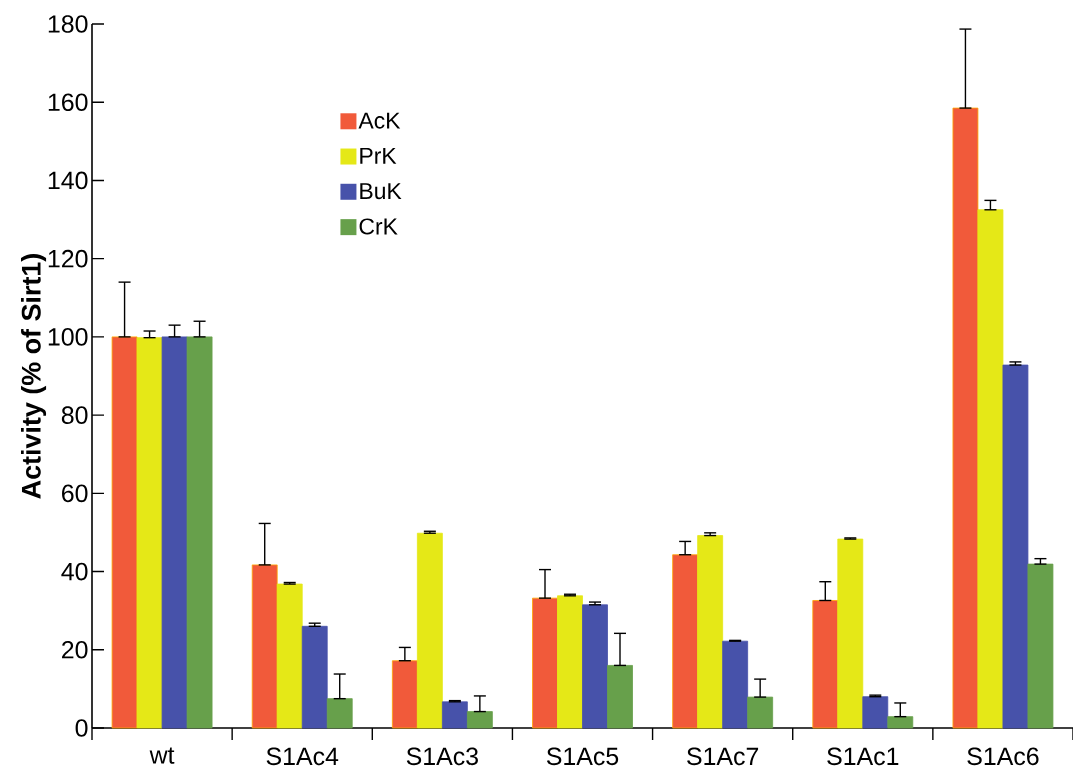  Describe the element at coordinates (378, 155) in the screenshot. I see `legend-label: PrK` at that location.